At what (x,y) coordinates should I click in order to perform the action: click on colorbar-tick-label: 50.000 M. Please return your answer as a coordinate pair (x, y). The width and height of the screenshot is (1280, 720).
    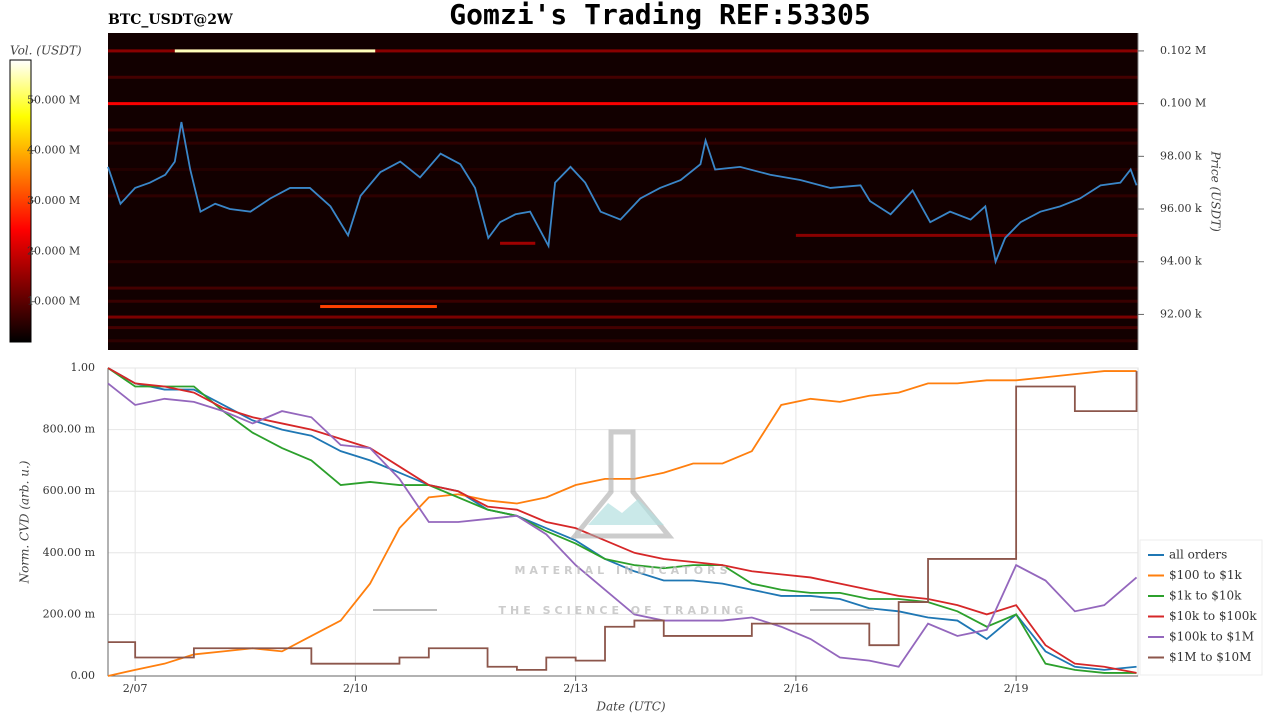
    Looking at the image, I should click on (53, 99).